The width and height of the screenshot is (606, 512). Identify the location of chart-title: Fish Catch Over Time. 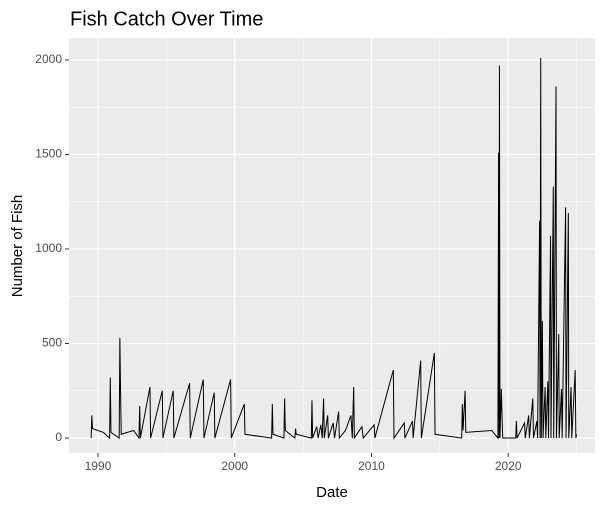
(166, 19).